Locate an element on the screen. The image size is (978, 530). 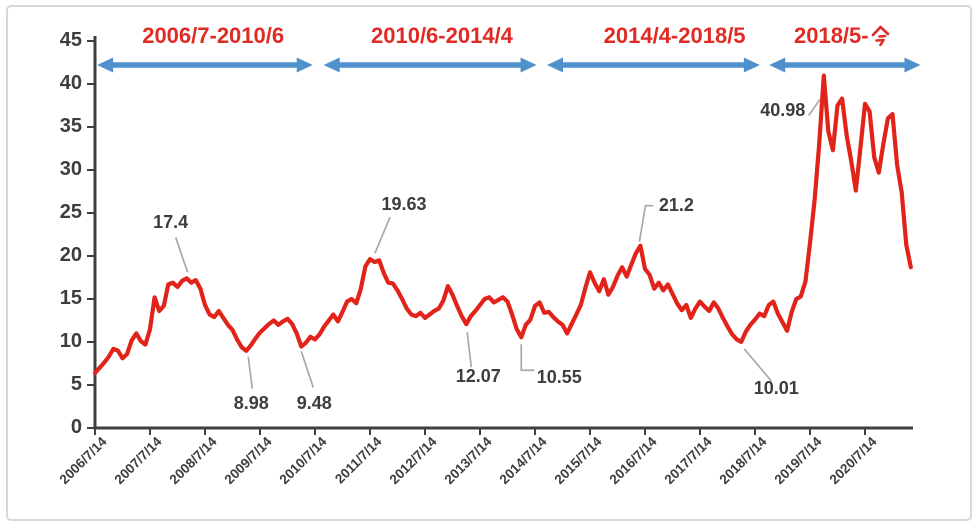
y-tick-label: 0 is located at coordinates (76, 427).